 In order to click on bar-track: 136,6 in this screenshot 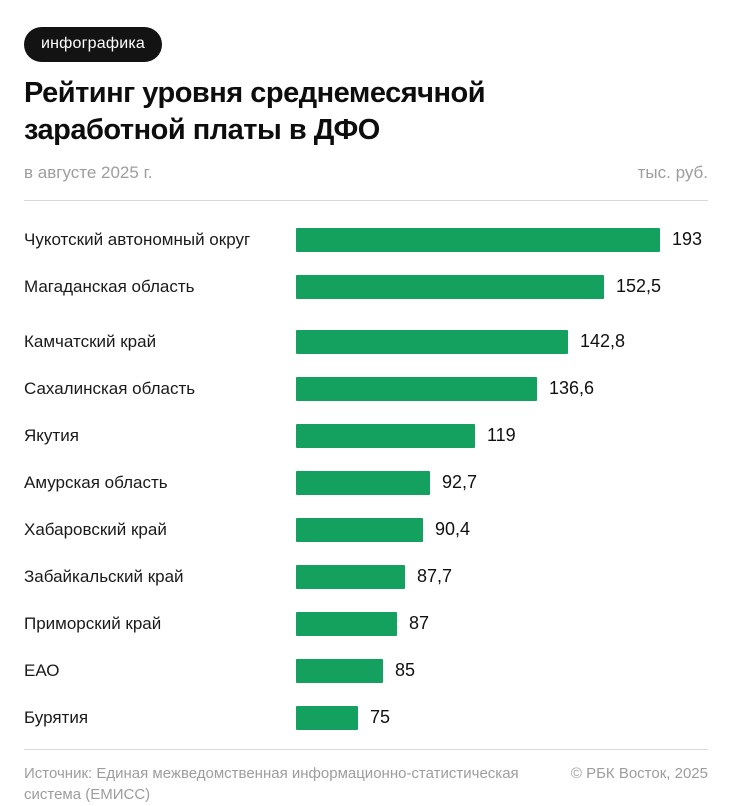, I will do `click(502, 388)`.